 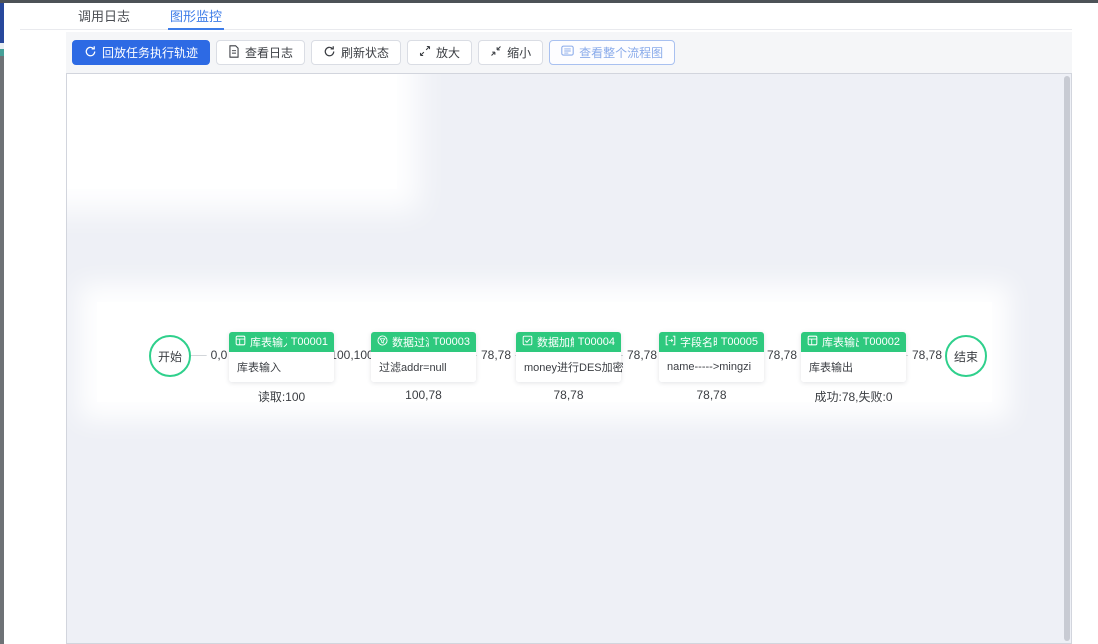 What do you see at coordinates (670, 342) in the screenshot?
I see `mapping-icon` at bounding box center [670, 342].